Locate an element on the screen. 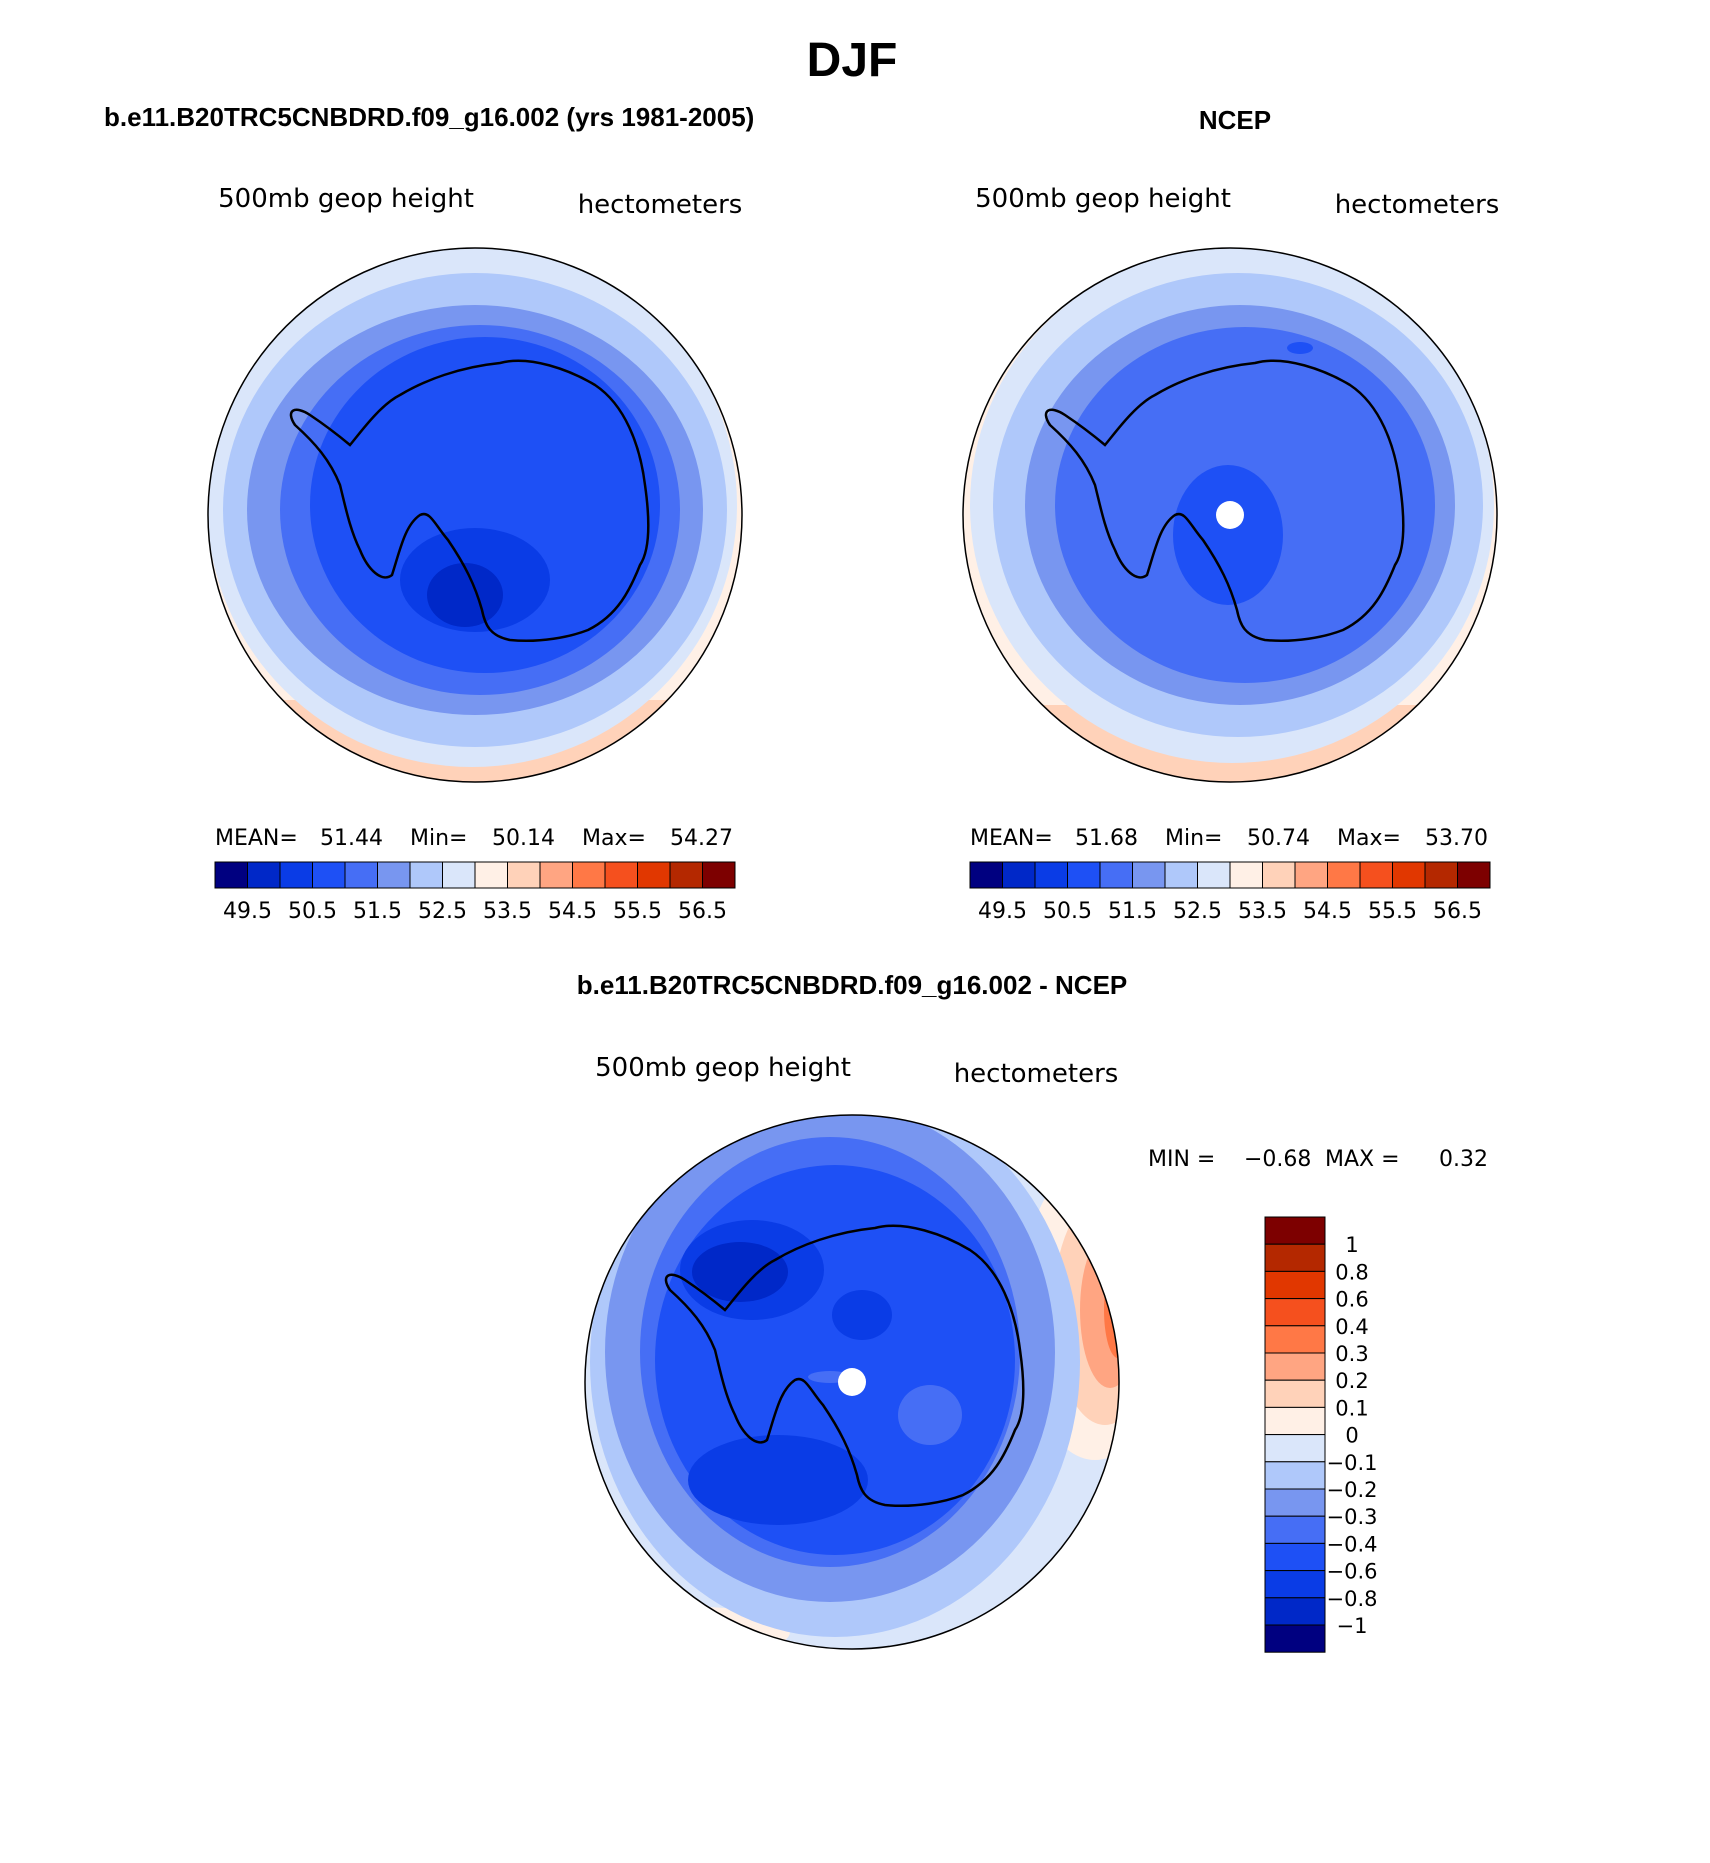  colorbar-tick-label: 56.5 is located at coordinates (702, 911).